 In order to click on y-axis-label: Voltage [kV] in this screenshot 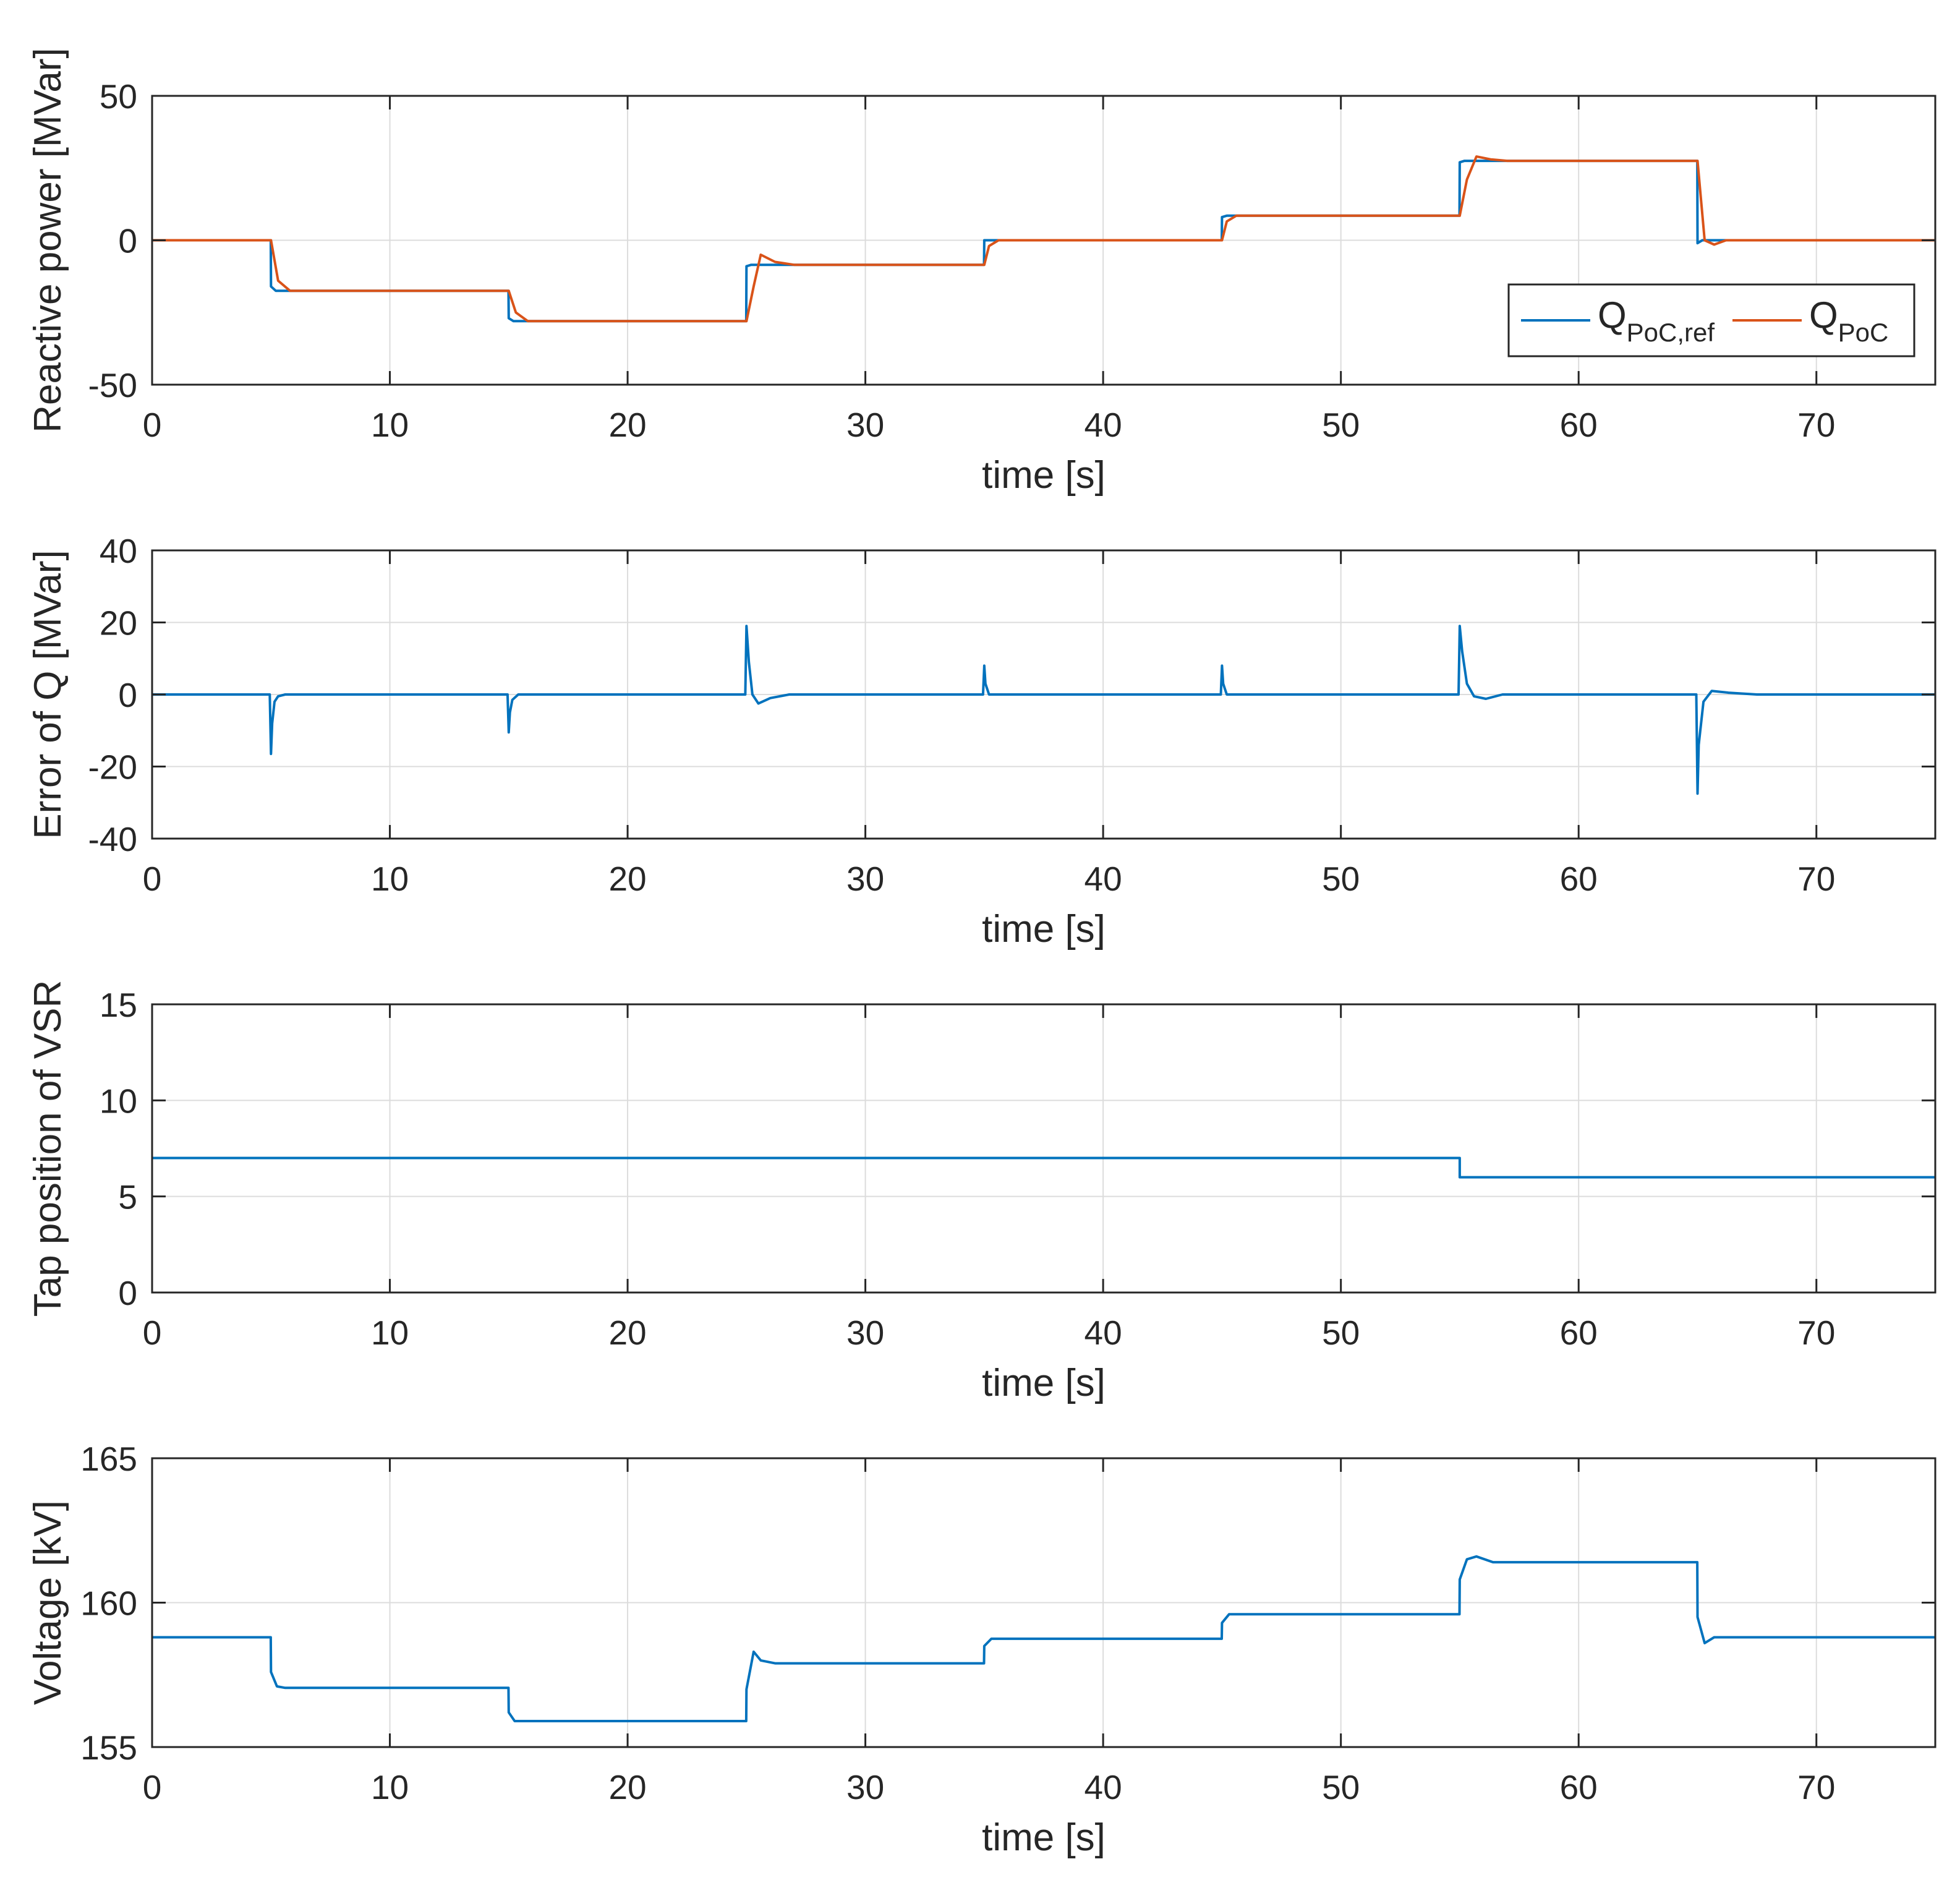, I will do `click(48, 1602)`.